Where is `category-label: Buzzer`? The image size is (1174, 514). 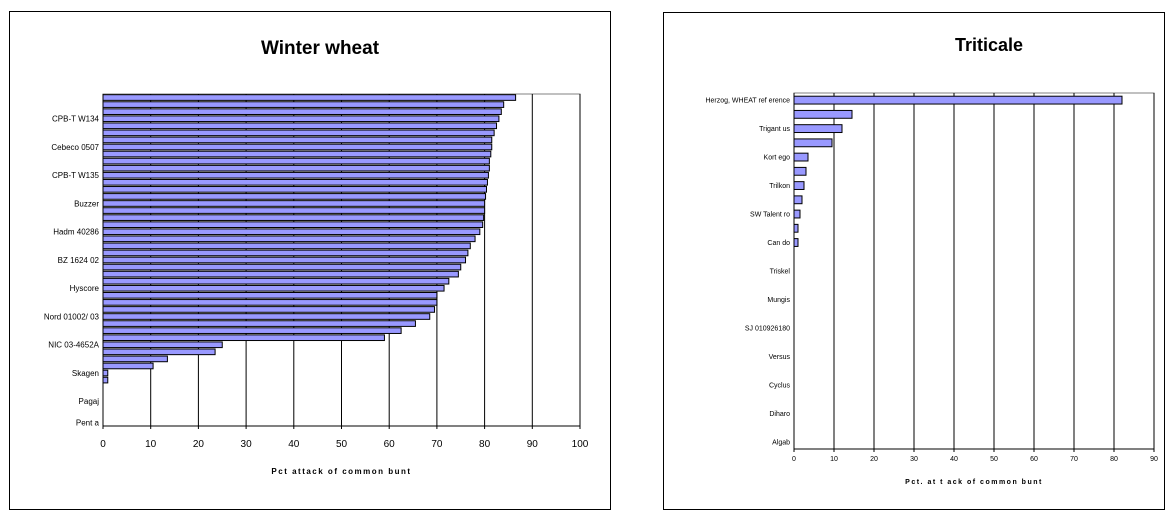
category-label: Buzzer is located at coordinates (86, 203).